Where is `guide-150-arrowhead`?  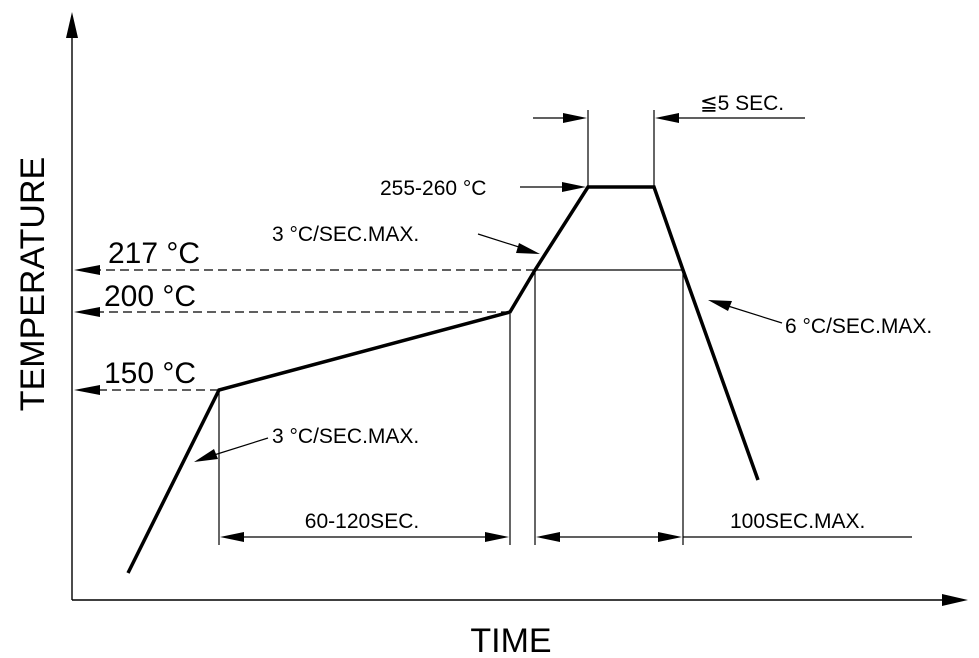 guide-150-arrowhead is located at coordinates (87, 390).